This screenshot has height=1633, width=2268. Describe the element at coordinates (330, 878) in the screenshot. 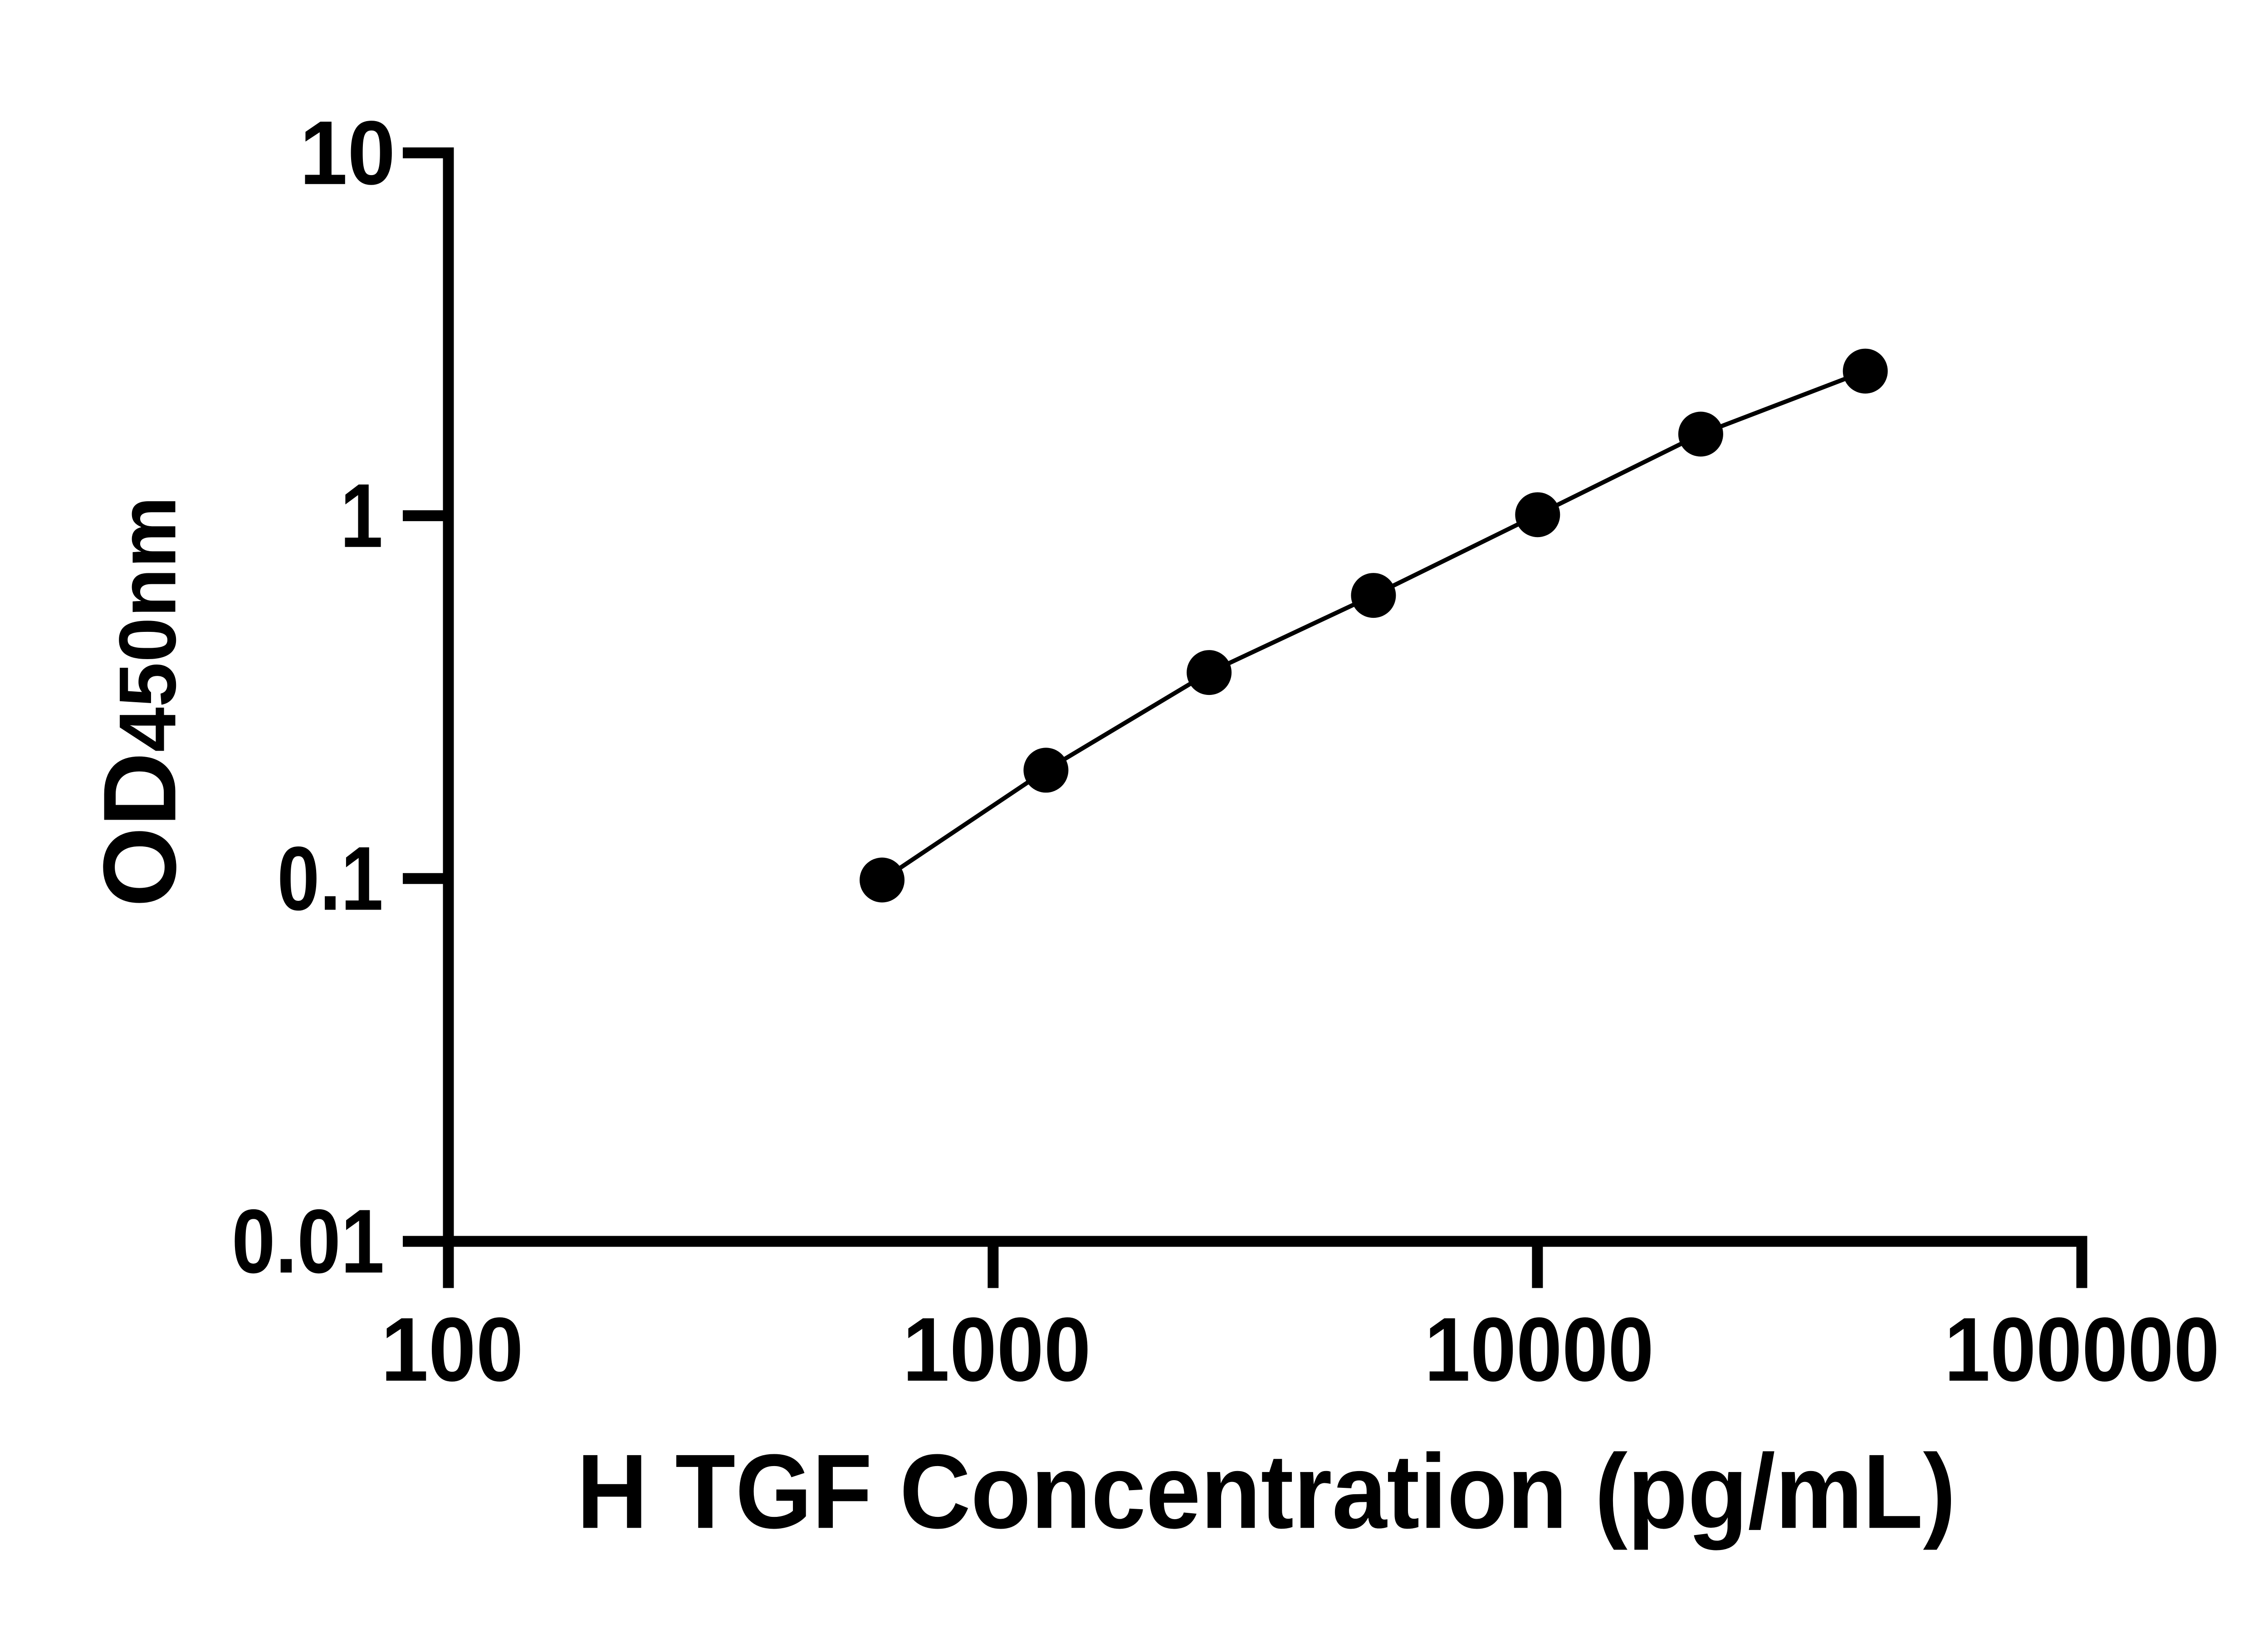

I see `svg-text: 0.1` at that location.